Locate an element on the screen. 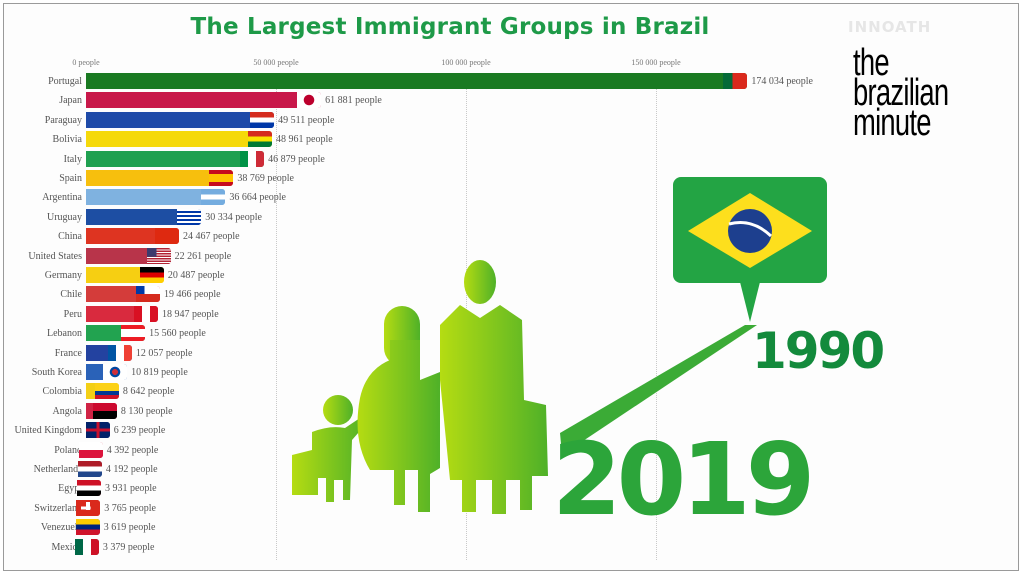 The image size is (1024, 576). bolivia-flag-icon is located at coordinates (260, 139).